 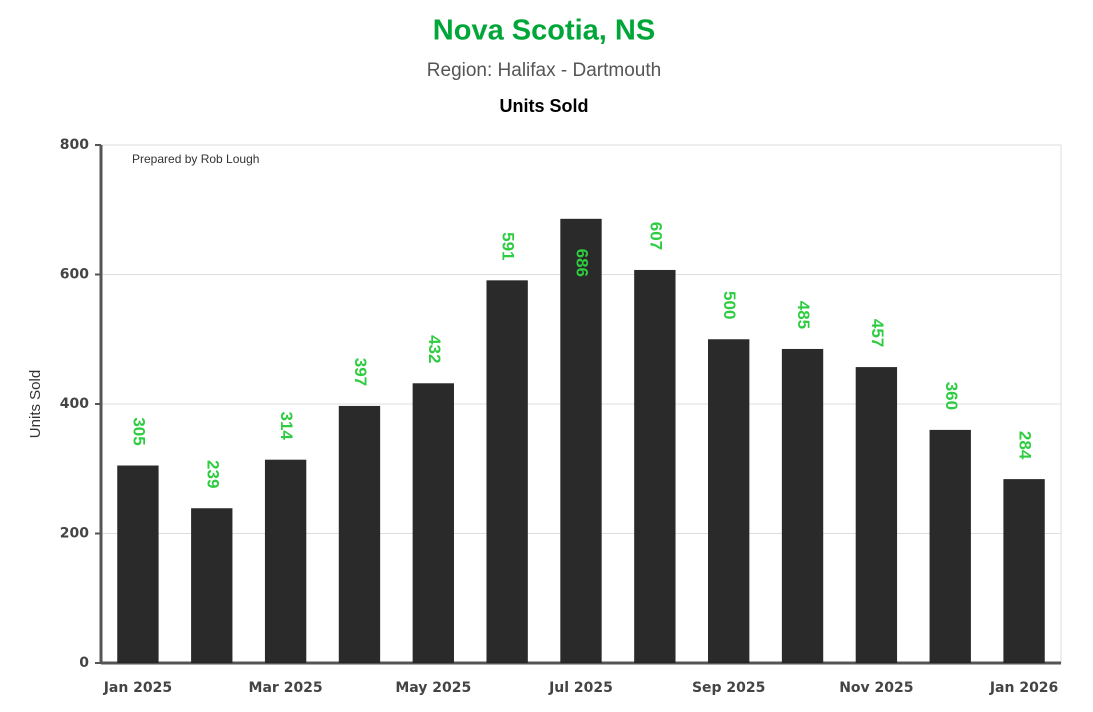 I want to click on value-label: 500, so click(x=729, y=305).